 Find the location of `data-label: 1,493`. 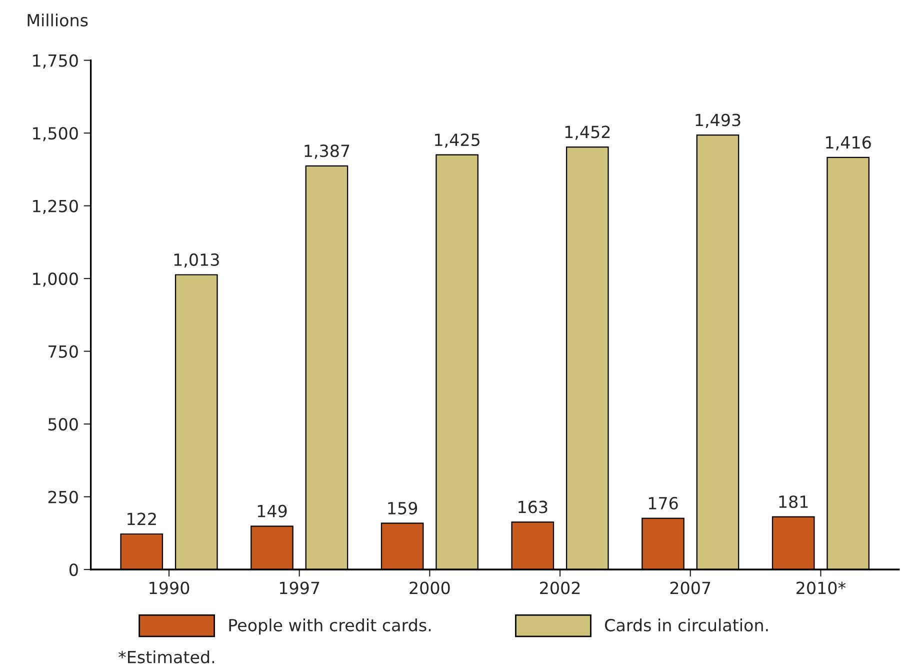

data-label: 1,493 is located at coordinates (718, 121).